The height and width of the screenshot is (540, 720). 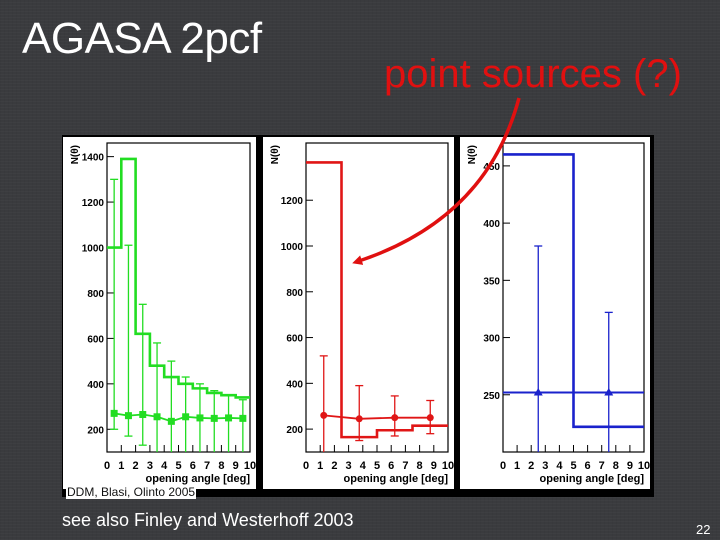 I want to click on page-number: 22, so click(x=703, y=529).